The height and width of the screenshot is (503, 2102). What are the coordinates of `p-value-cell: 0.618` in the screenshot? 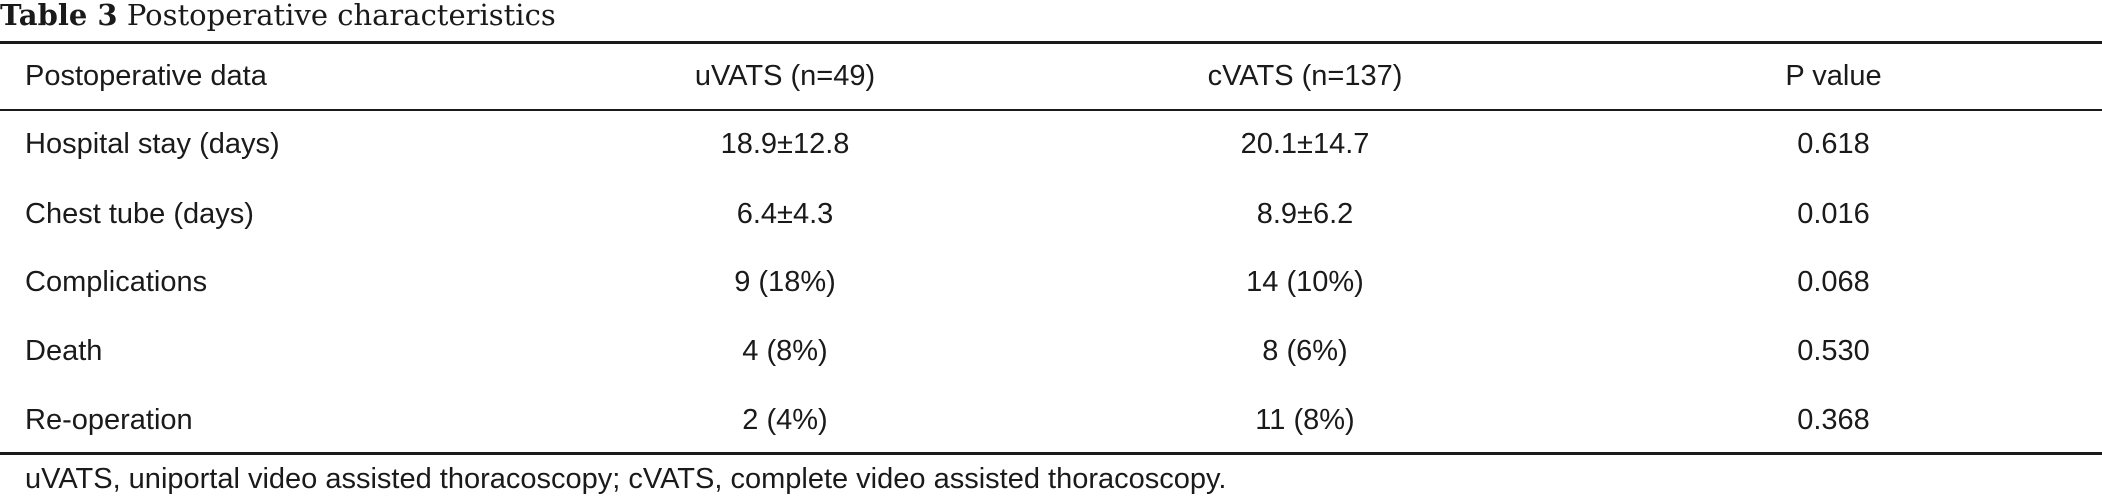 It's located at (1833, 144).